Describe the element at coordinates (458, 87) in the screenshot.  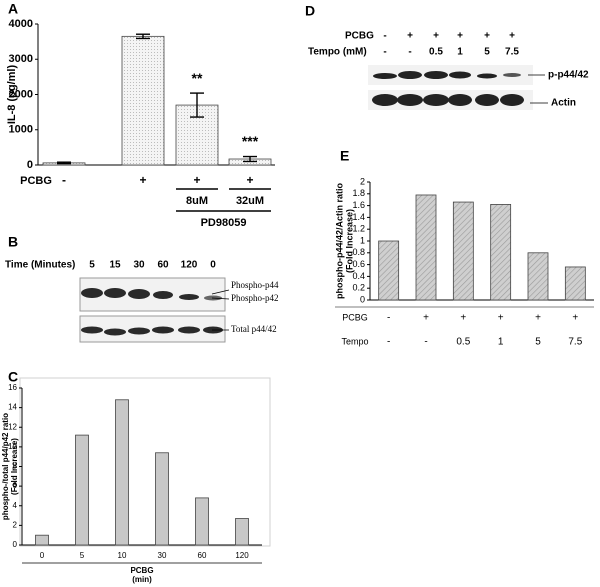
I see `blot-d` at that location.